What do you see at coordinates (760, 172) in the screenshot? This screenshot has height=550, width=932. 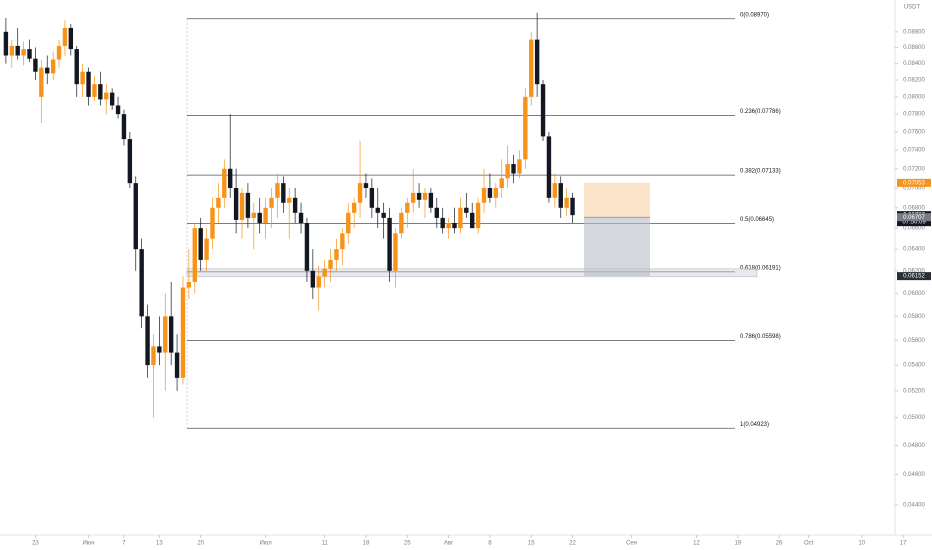 I see `fib-label: 0.382(0.07133)` at bounding box center [760, 172].